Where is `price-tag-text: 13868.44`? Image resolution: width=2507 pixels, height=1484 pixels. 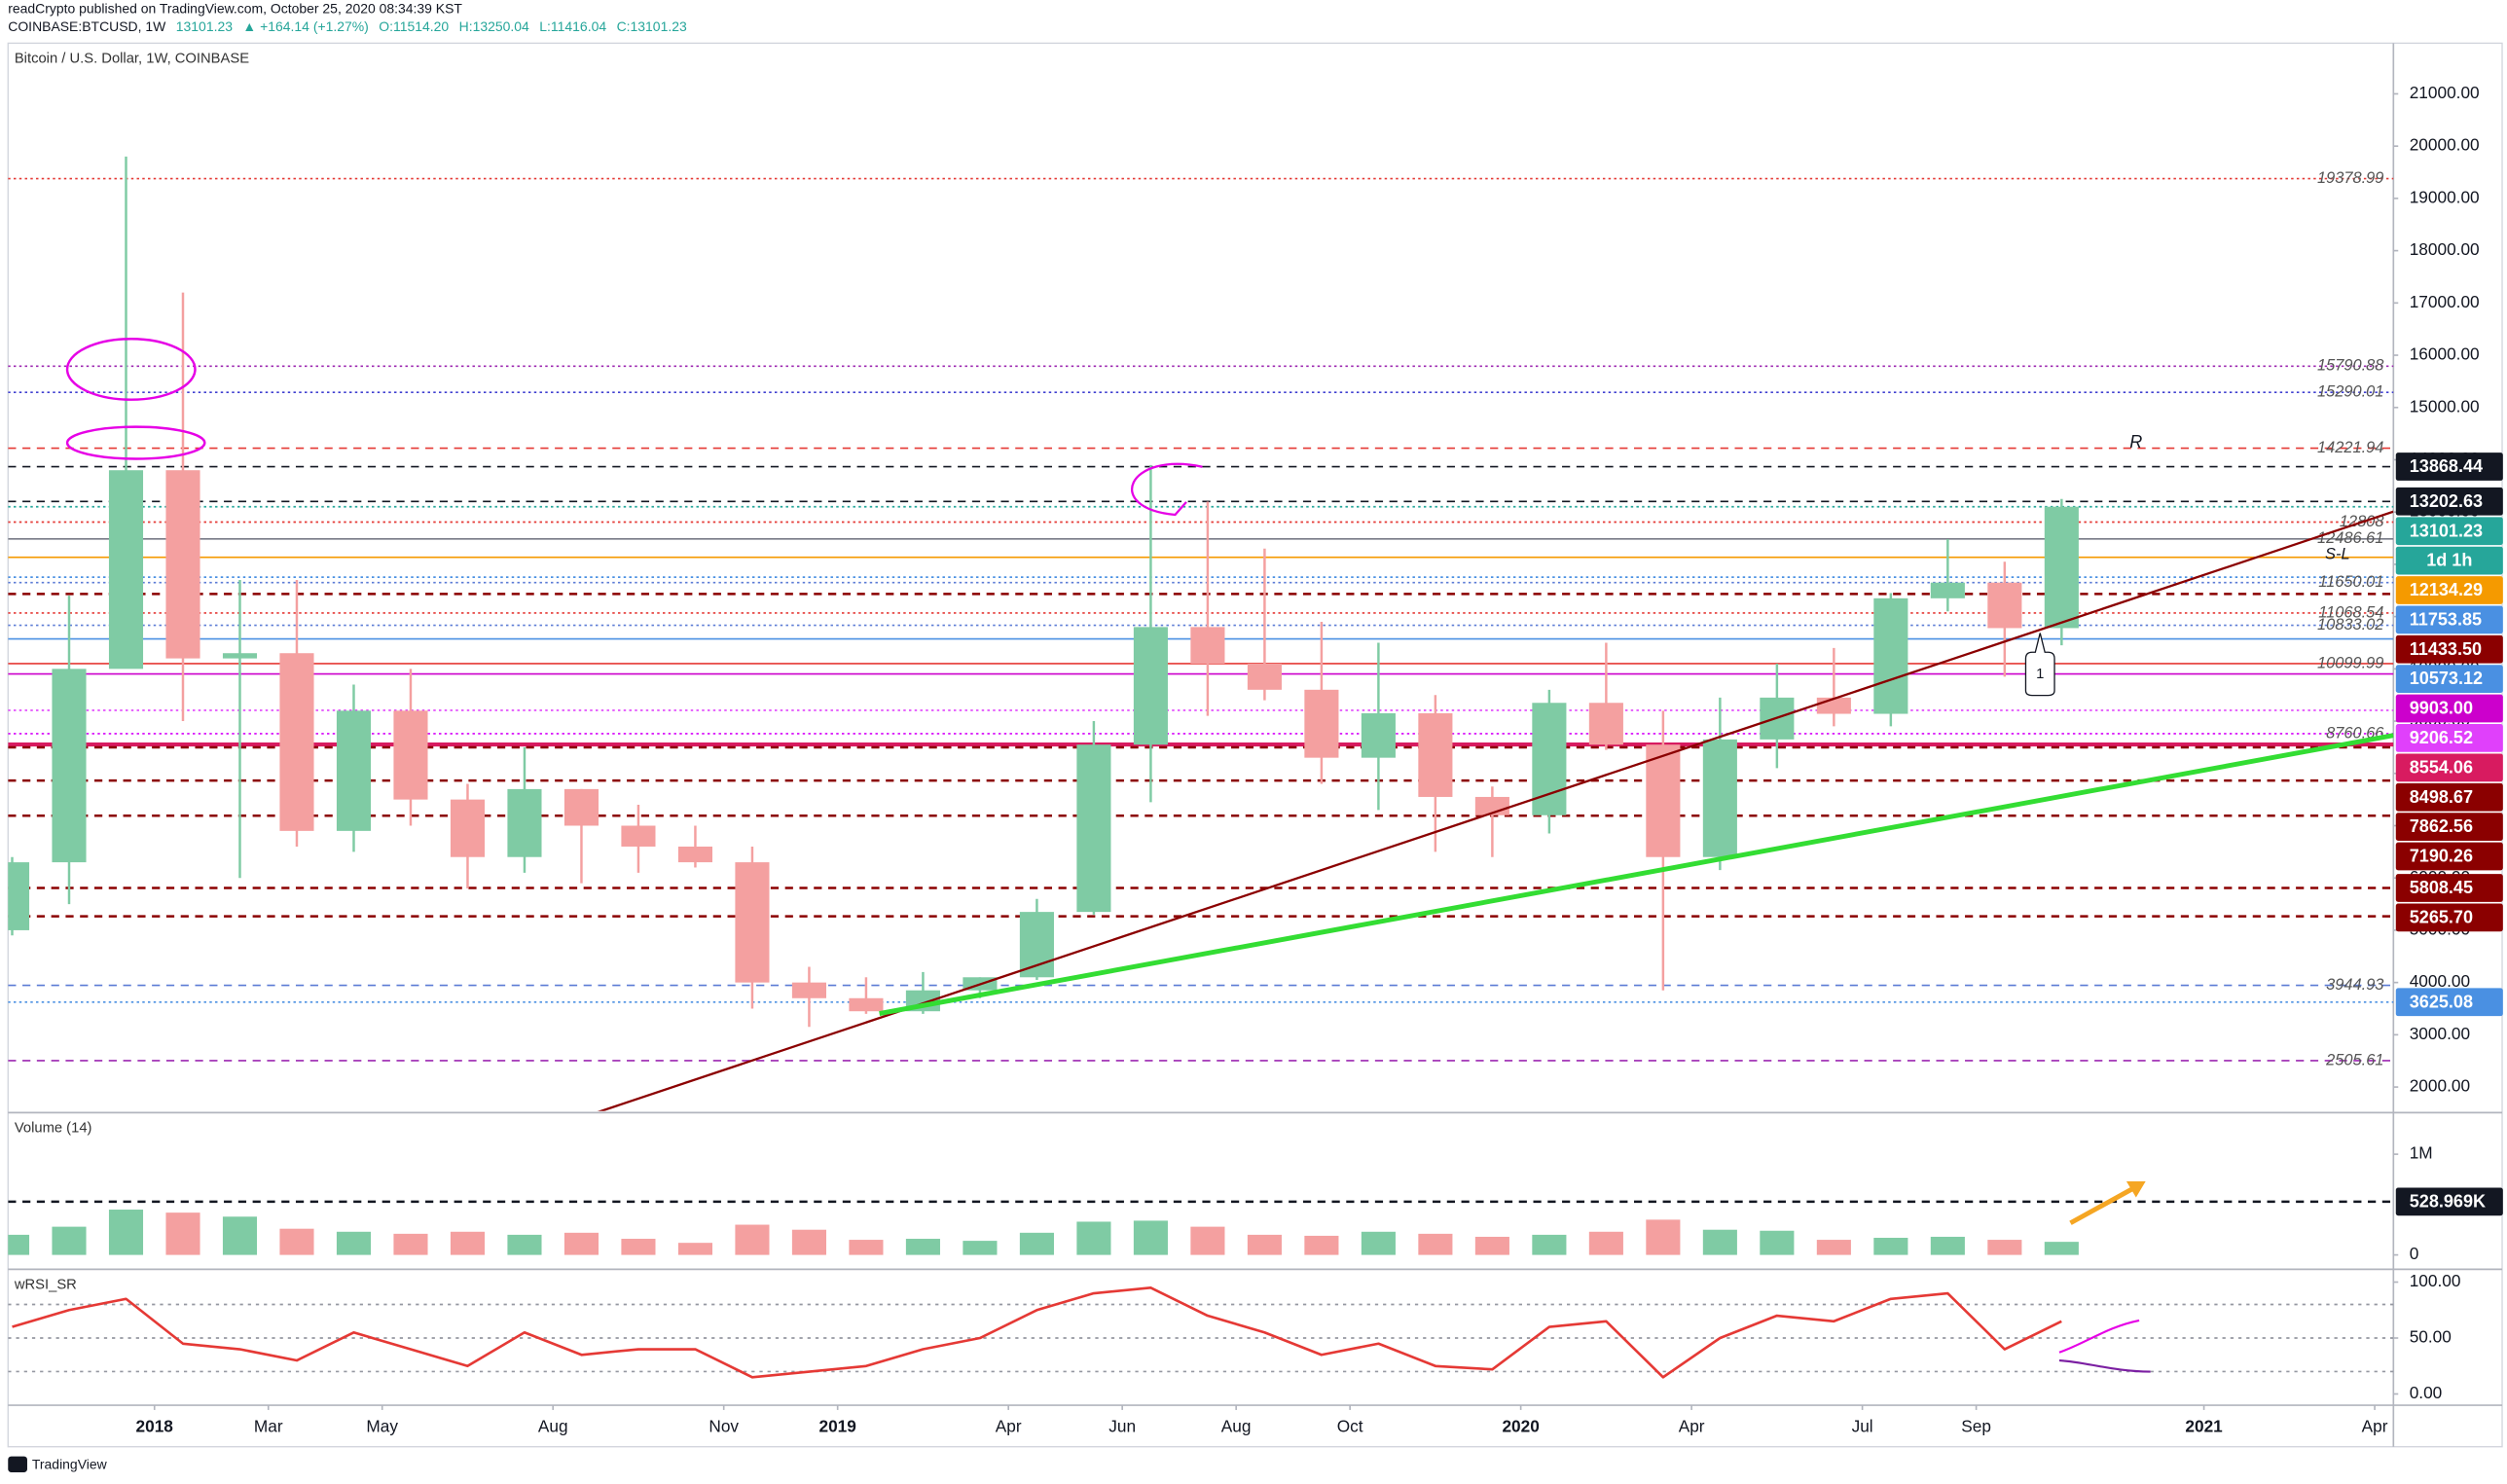
price-tag-text: 13868.44 is located at coordinates (2446, 466).